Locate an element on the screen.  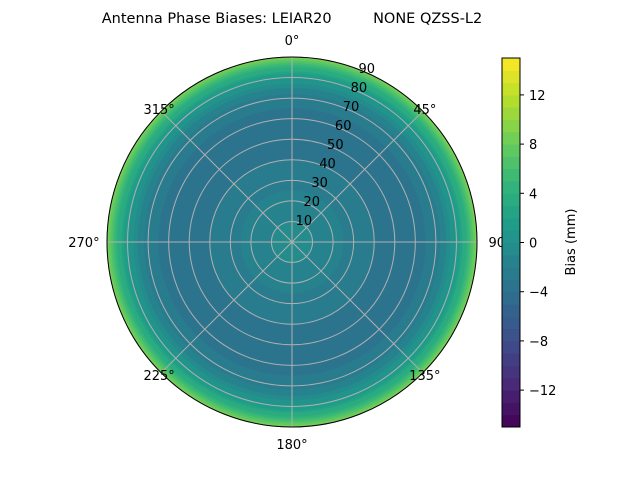
theta-tick-label: 225° is located at coordinates (158, 376).